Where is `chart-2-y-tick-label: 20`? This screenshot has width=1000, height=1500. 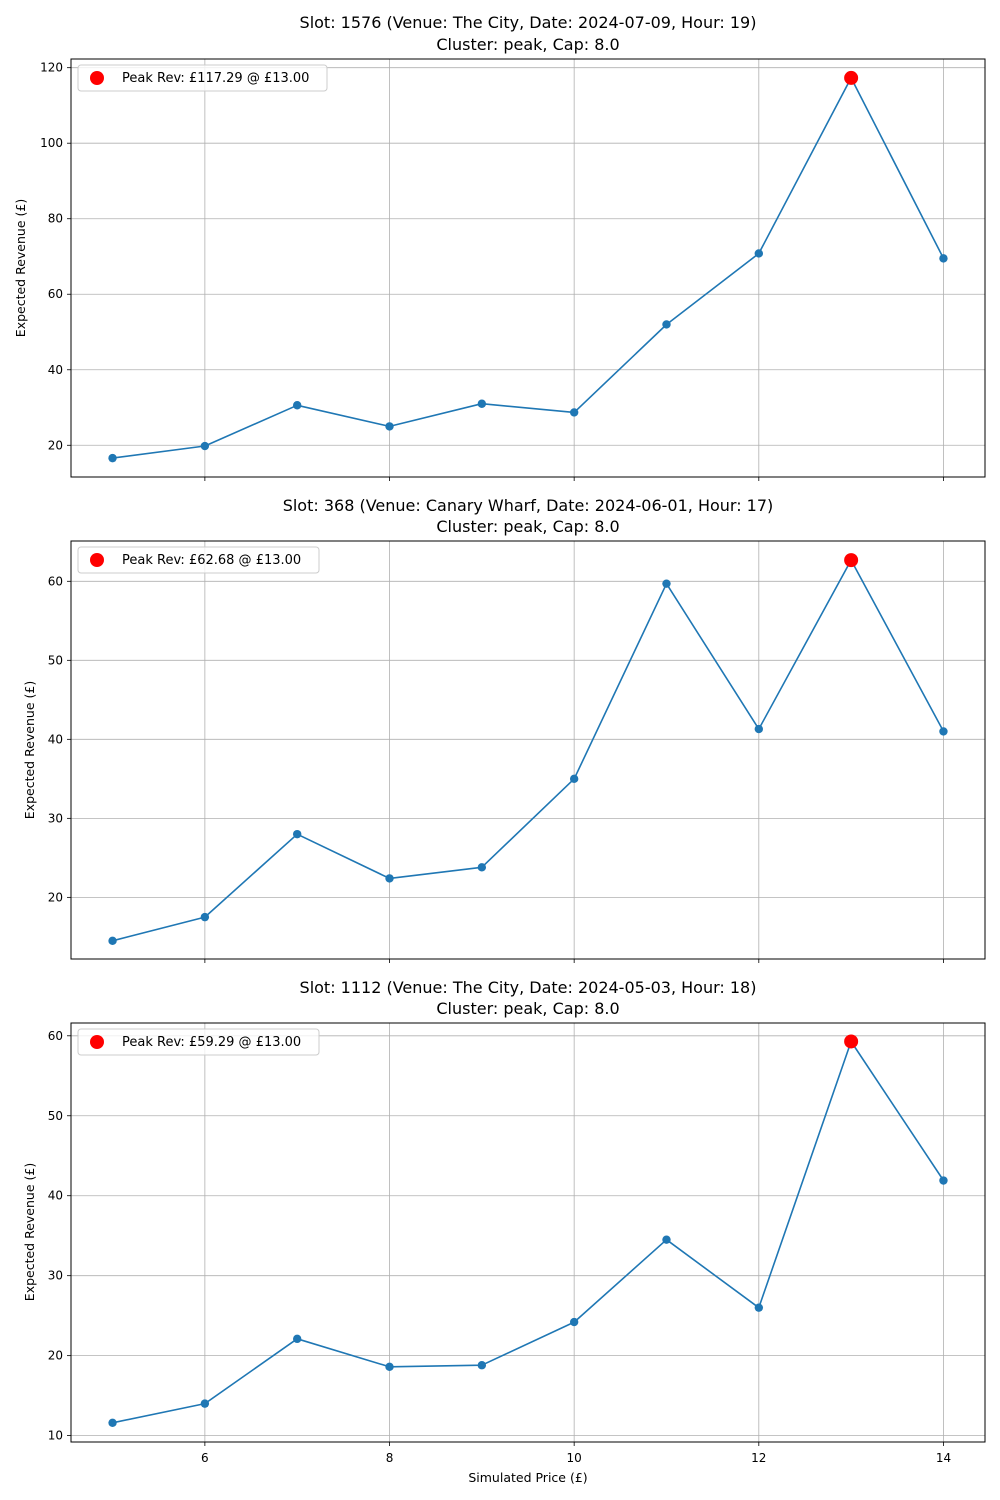 chart-2-y-tick-label: 20 is located at coordinates (55, 897).